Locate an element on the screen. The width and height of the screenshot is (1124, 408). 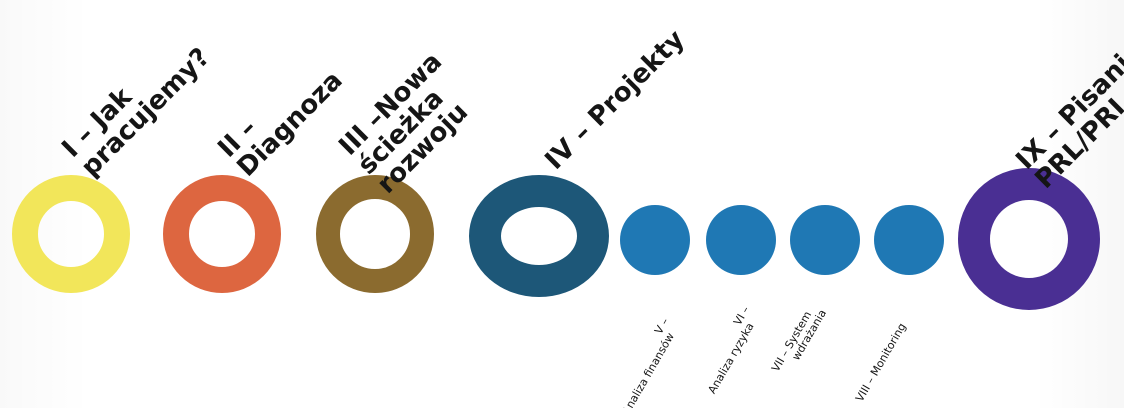
substage-5-label: V – Analiza finansów is located at coordinates (646, 362).